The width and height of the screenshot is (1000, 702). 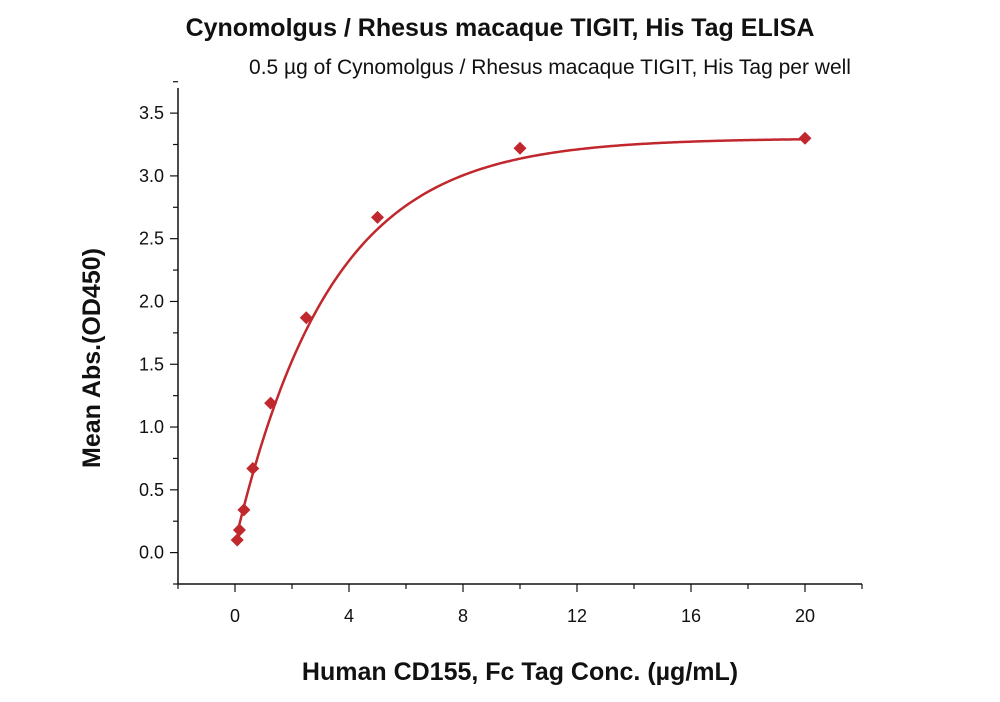 What do you see at coordinates (151, 239) in the screenshot?
I see `y-tick-label: 2.5` at bounding box center [151, 239].